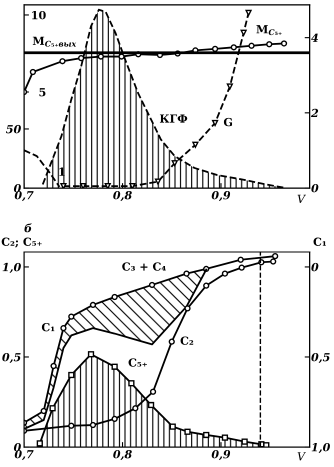 Image resolution: width=334 pixels, height=467 pixels. I want to click on annotation: КГФ, so click(174, 118).